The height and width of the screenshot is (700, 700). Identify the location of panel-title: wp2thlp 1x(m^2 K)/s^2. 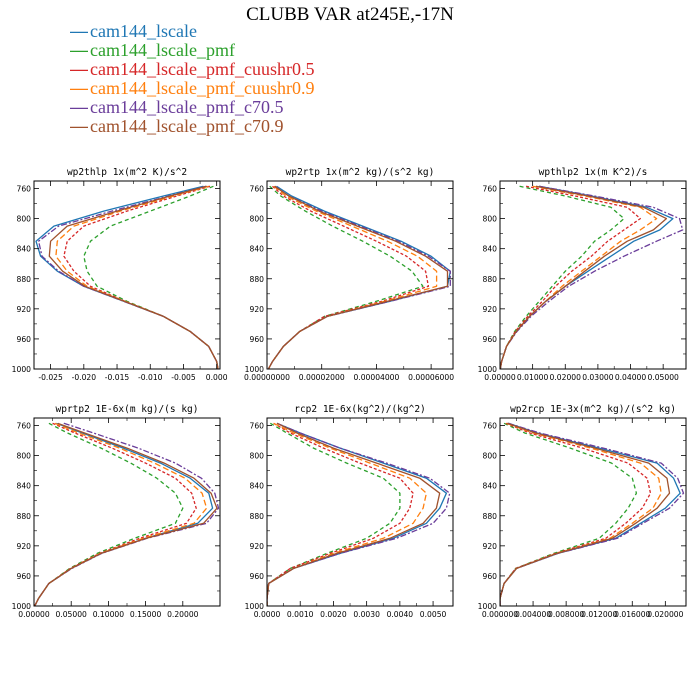
(127, 172).